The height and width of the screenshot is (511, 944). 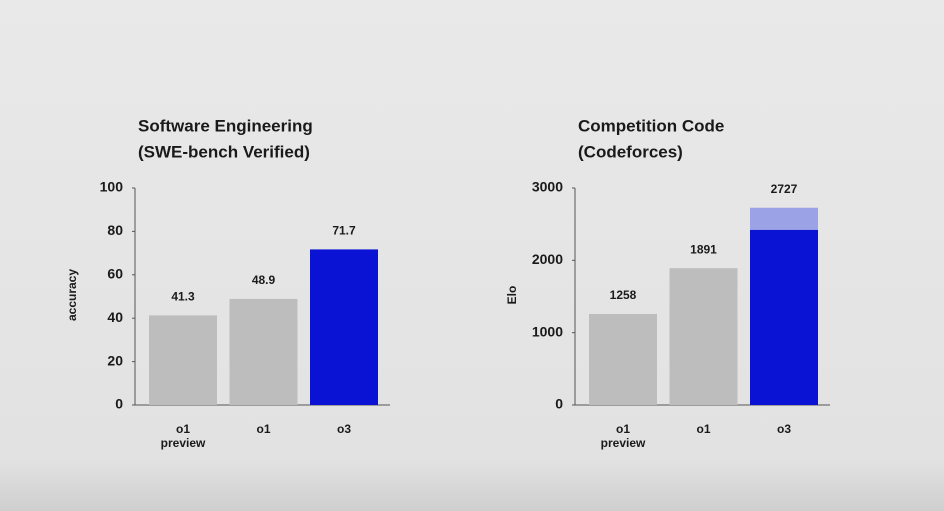 What do you see at coordinates (115, 274) in the screenshot?
I see `y-tick-label: 60` at bounding box center [115, 274].